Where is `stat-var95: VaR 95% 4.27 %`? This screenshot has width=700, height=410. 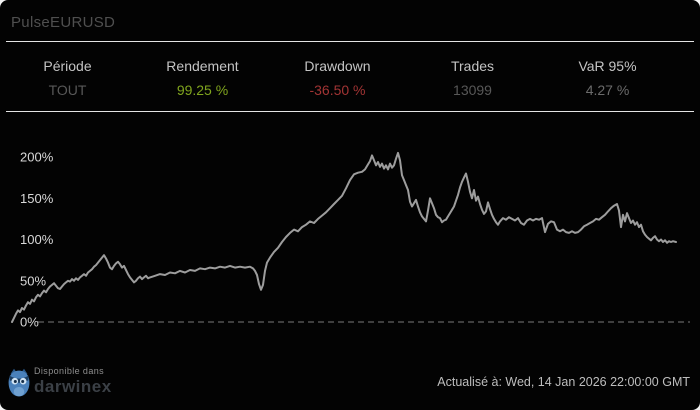 stat-var95: VaR 95% 4.27 % is located at coordinates (607, 78).